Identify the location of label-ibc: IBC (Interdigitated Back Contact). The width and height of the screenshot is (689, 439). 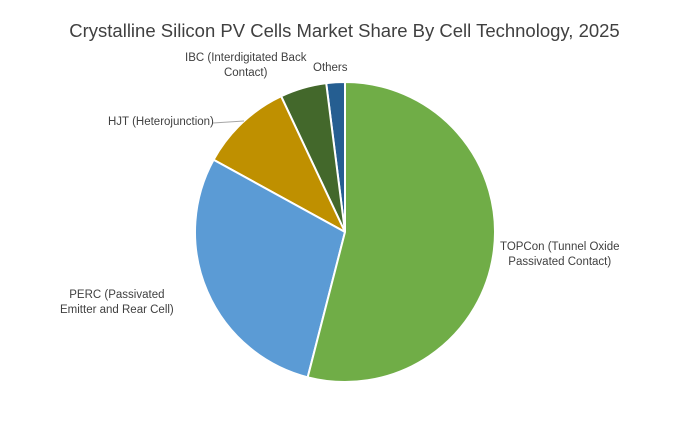
(245, 66).